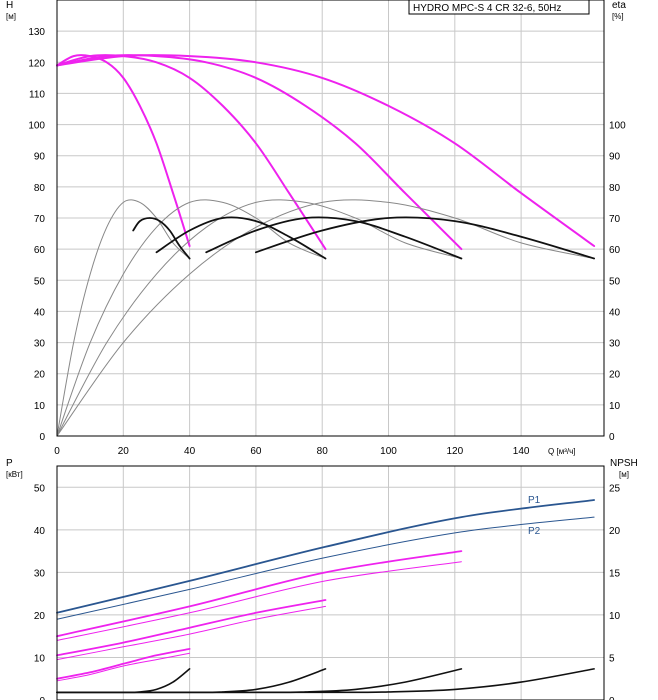 The width and height of the screenshot is (658, 700). What do you see at coordinates (9, 5) in the screenshot?
I see `top-left-axis-name: H` at bounding box center [9, 5].